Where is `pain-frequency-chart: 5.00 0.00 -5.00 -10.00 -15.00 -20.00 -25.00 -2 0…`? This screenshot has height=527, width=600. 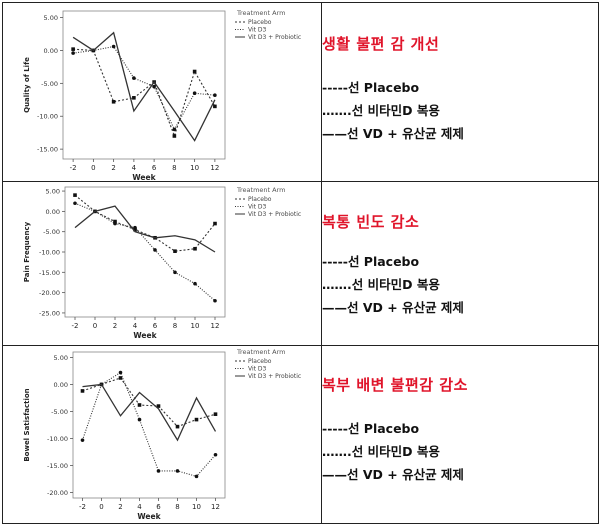 pain-frequency-chart: 5.00 0.00 -5.00 -10.00 -15.00 -20.00 -25.00 -2 0… is located at coordinates (162, 263).